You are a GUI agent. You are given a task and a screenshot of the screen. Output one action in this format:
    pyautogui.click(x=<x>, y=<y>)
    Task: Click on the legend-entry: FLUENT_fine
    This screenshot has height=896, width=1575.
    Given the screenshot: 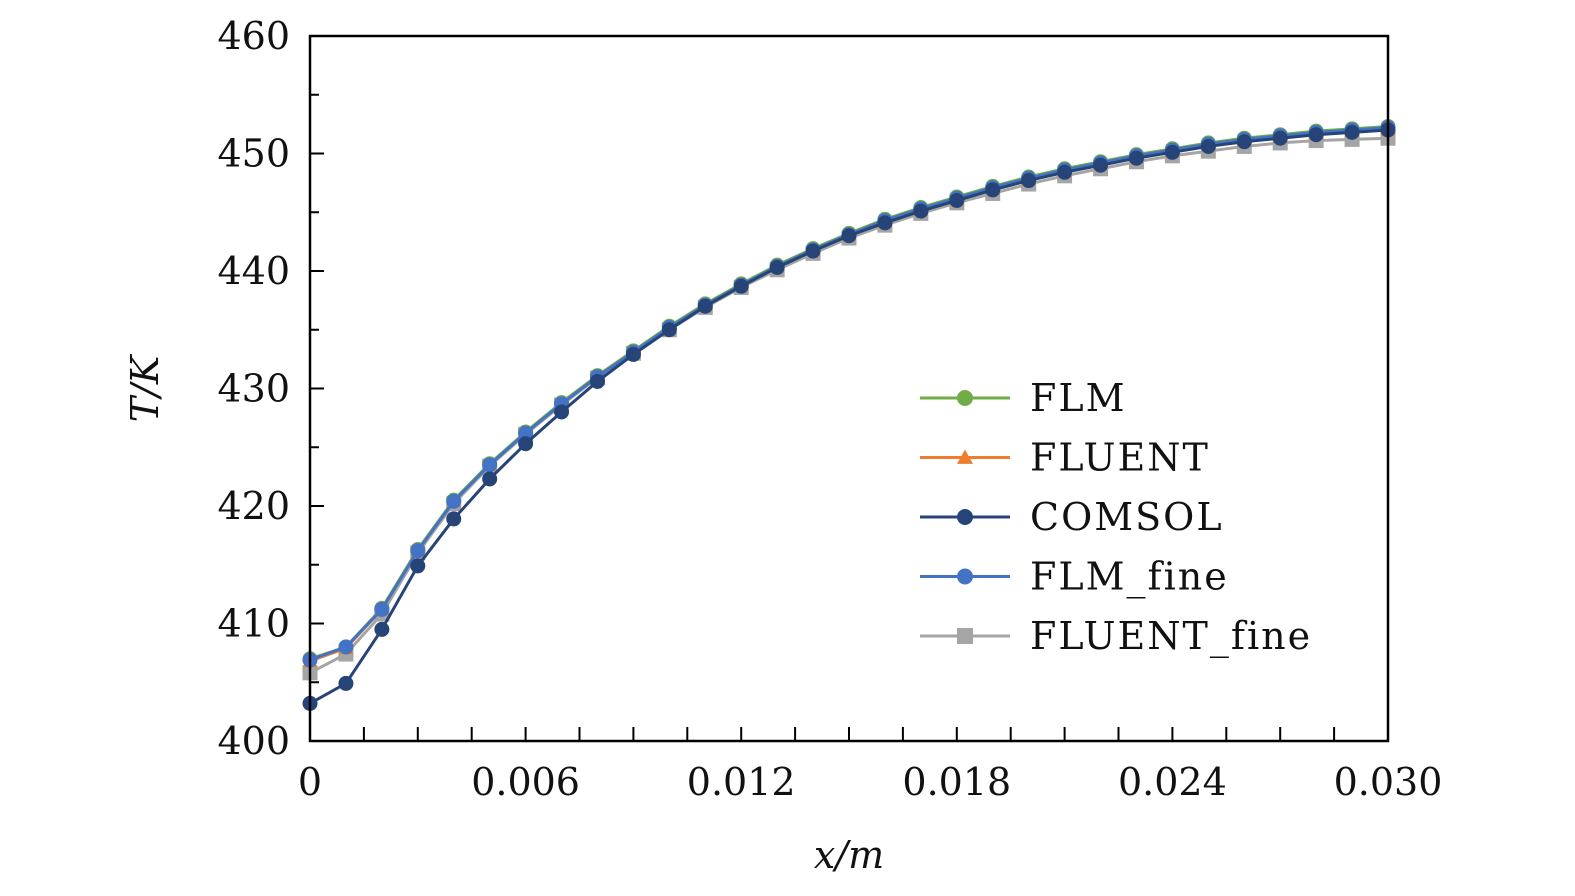 What is the action you would take?
    pyautogui.click(x=1116, y=636)
    